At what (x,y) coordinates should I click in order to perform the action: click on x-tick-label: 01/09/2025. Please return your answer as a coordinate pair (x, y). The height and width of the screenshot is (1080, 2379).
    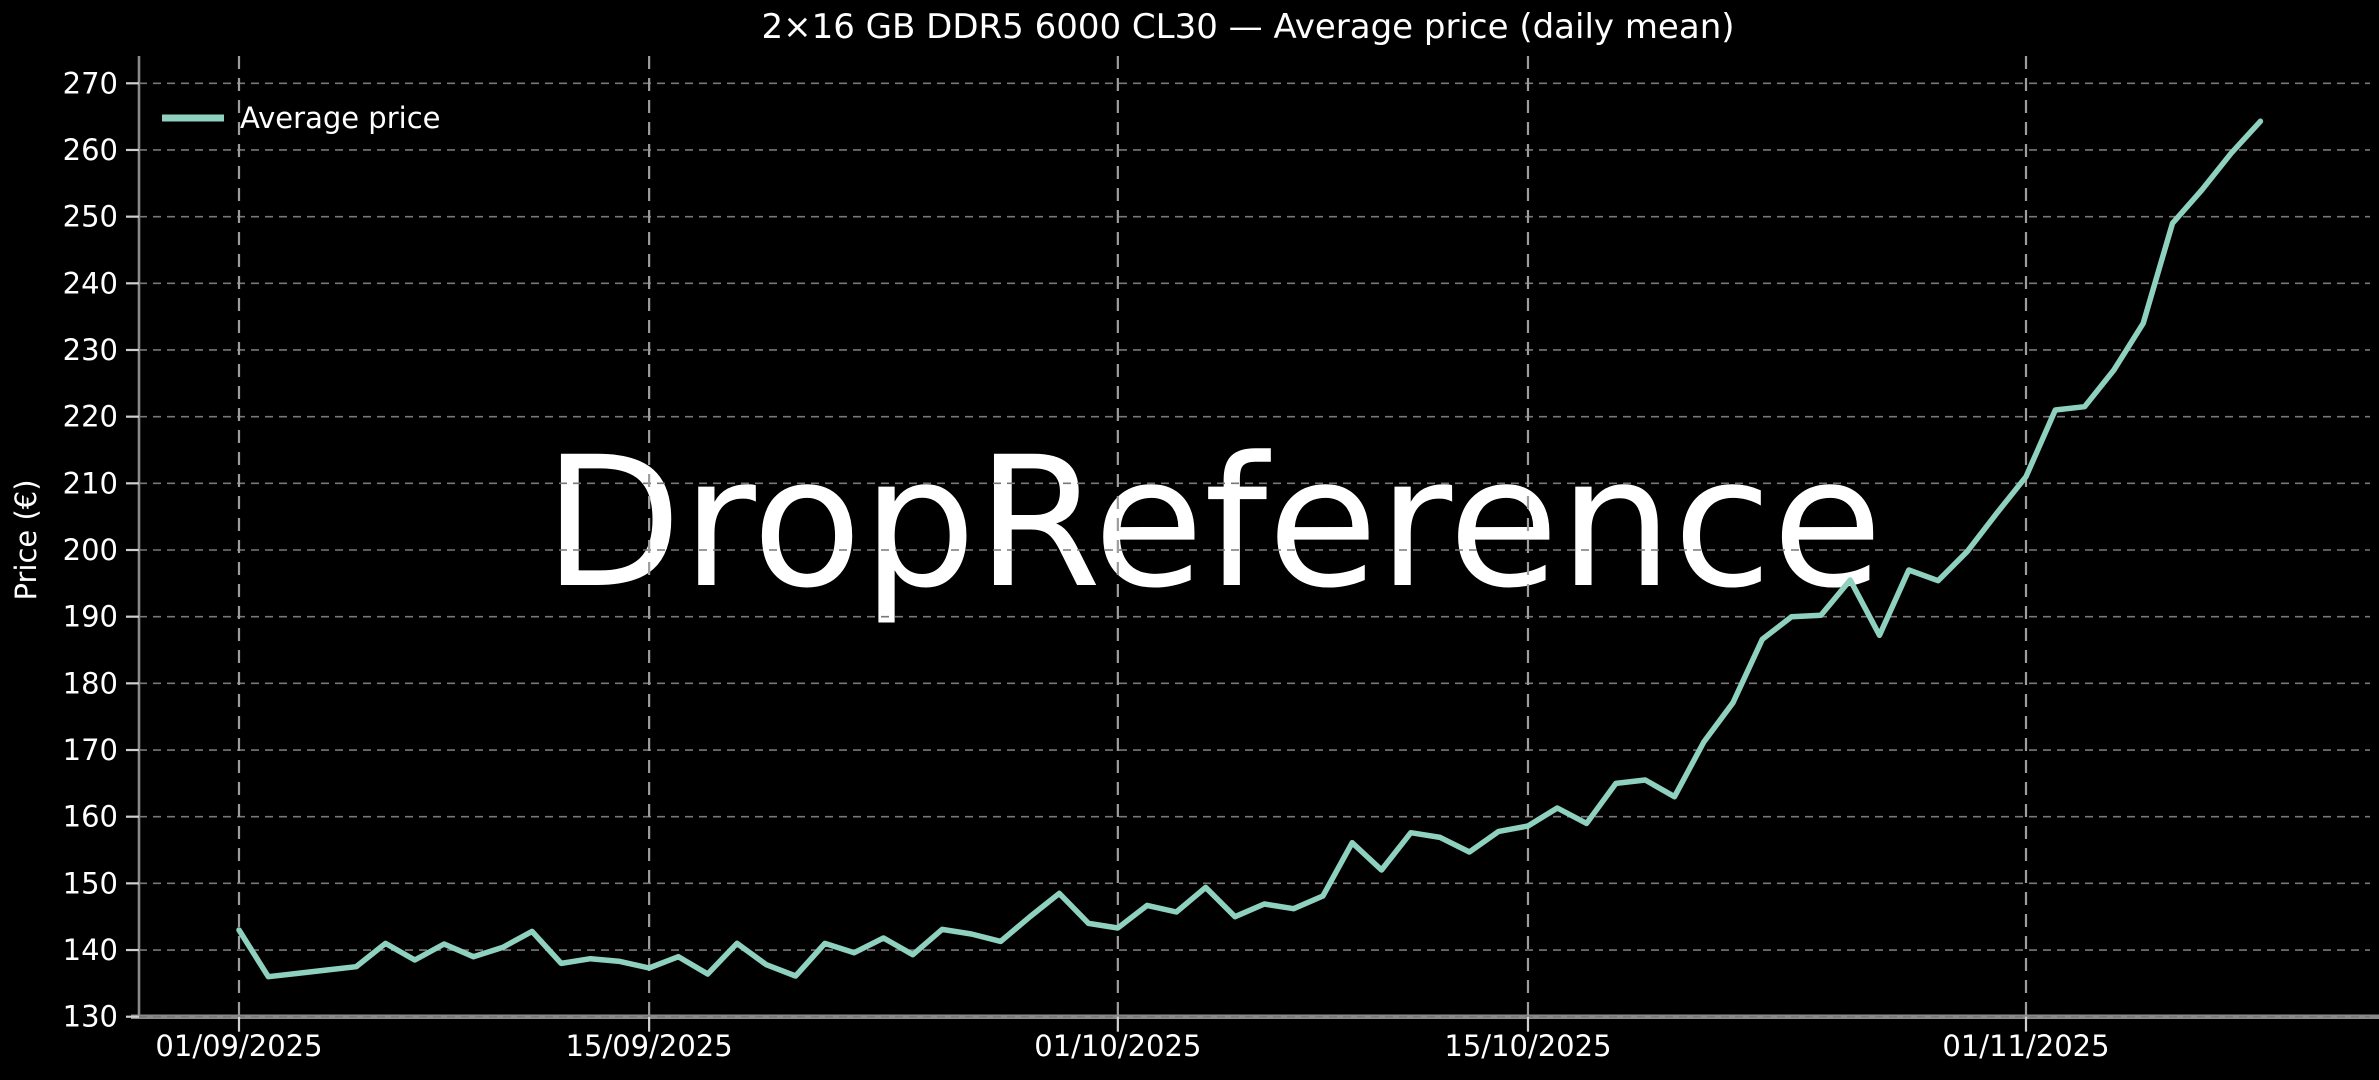
    Looking at the image, I should click on (238, 1046).